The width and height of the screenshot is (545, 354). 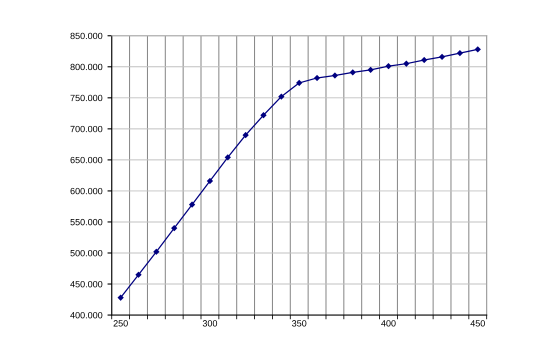 What do you see at coordinates (86, 67) in the screenshot?
I see `y-tick-label: 800.000` at bounding box center [86, 67].